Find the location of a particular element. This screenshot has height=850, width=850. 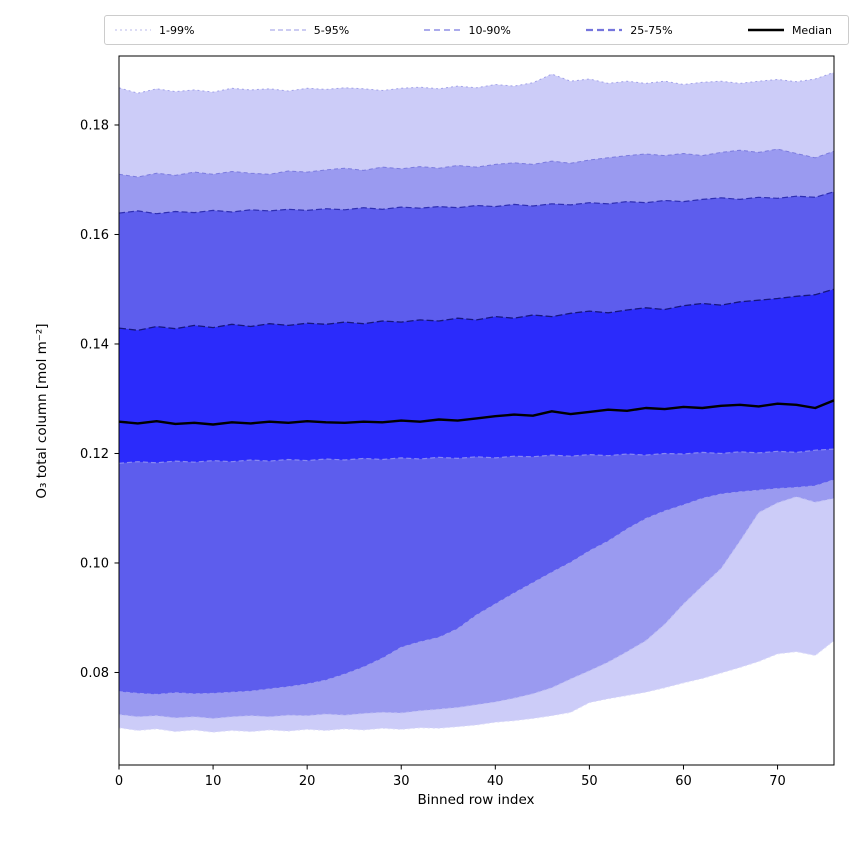

legend: 1-99% 5-95% 10-90% 25-75% Median is located at coordinates (476, 30).